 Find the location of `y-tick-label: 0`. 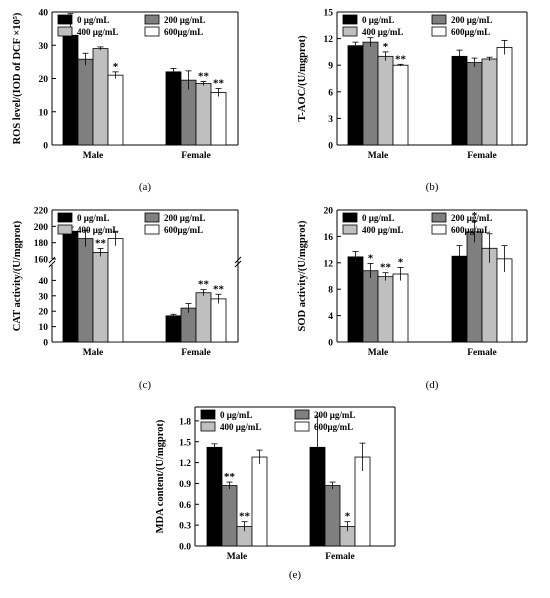

y-tick-label: 0 is located at coordinates (45, 344).